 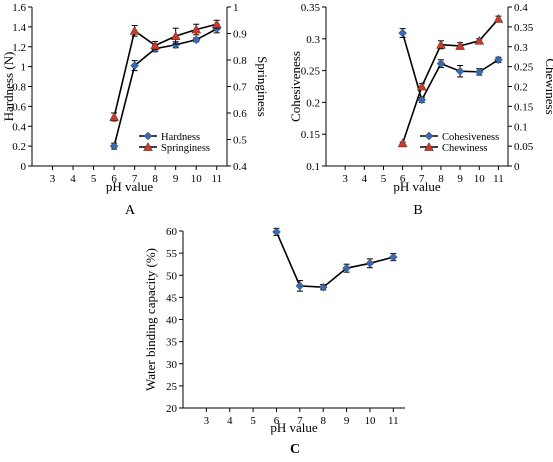 I want to click on chewiness-series-line, so click(x=450, y=81).